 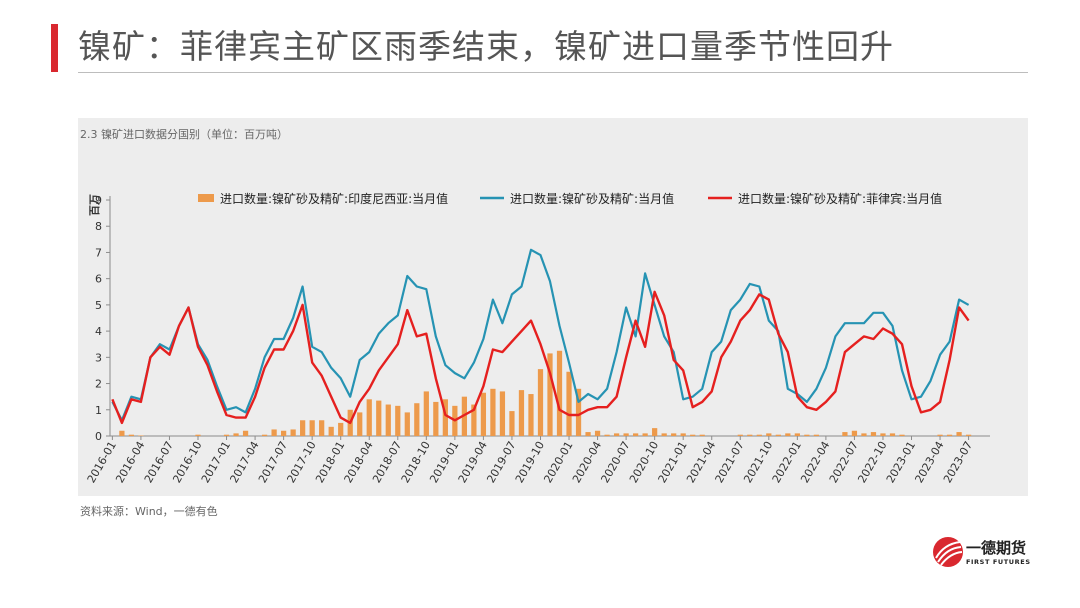 I want to click on brand-name-en: FIRST FUTURES, so click(x=998, y=562).